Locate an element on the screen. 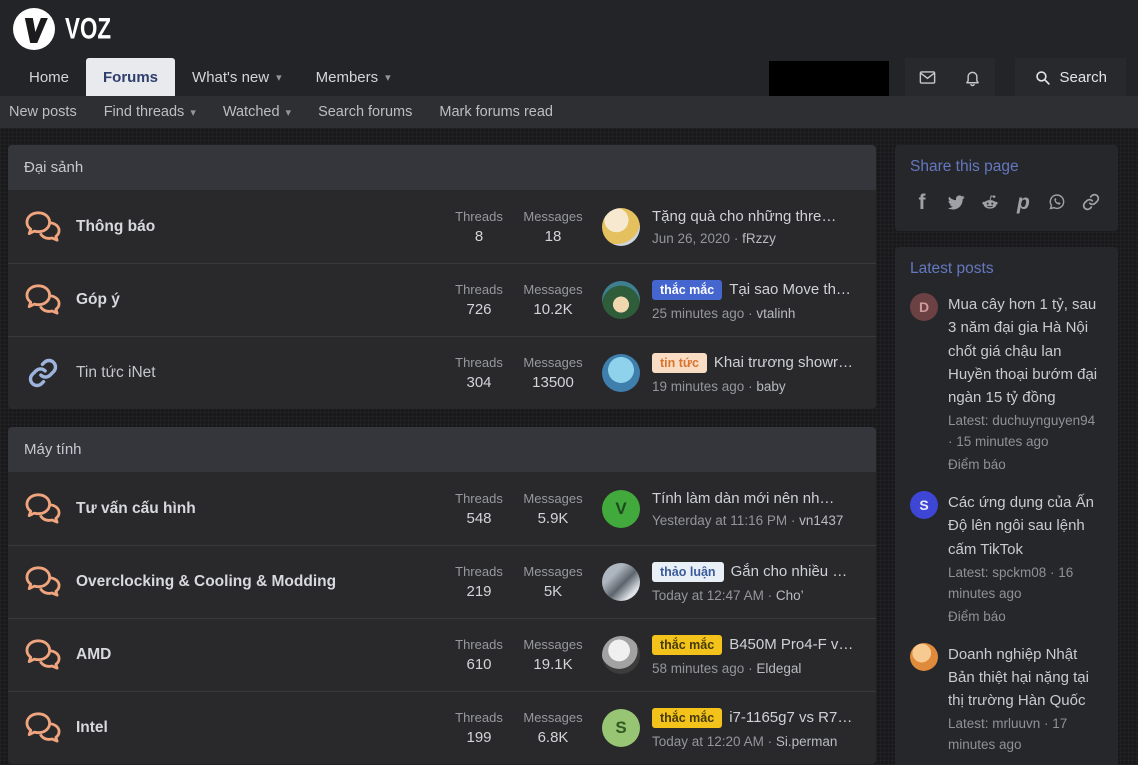 The height and width of the screenshot is (765, 1138). avatar: V is located at coordinates (621, 508).